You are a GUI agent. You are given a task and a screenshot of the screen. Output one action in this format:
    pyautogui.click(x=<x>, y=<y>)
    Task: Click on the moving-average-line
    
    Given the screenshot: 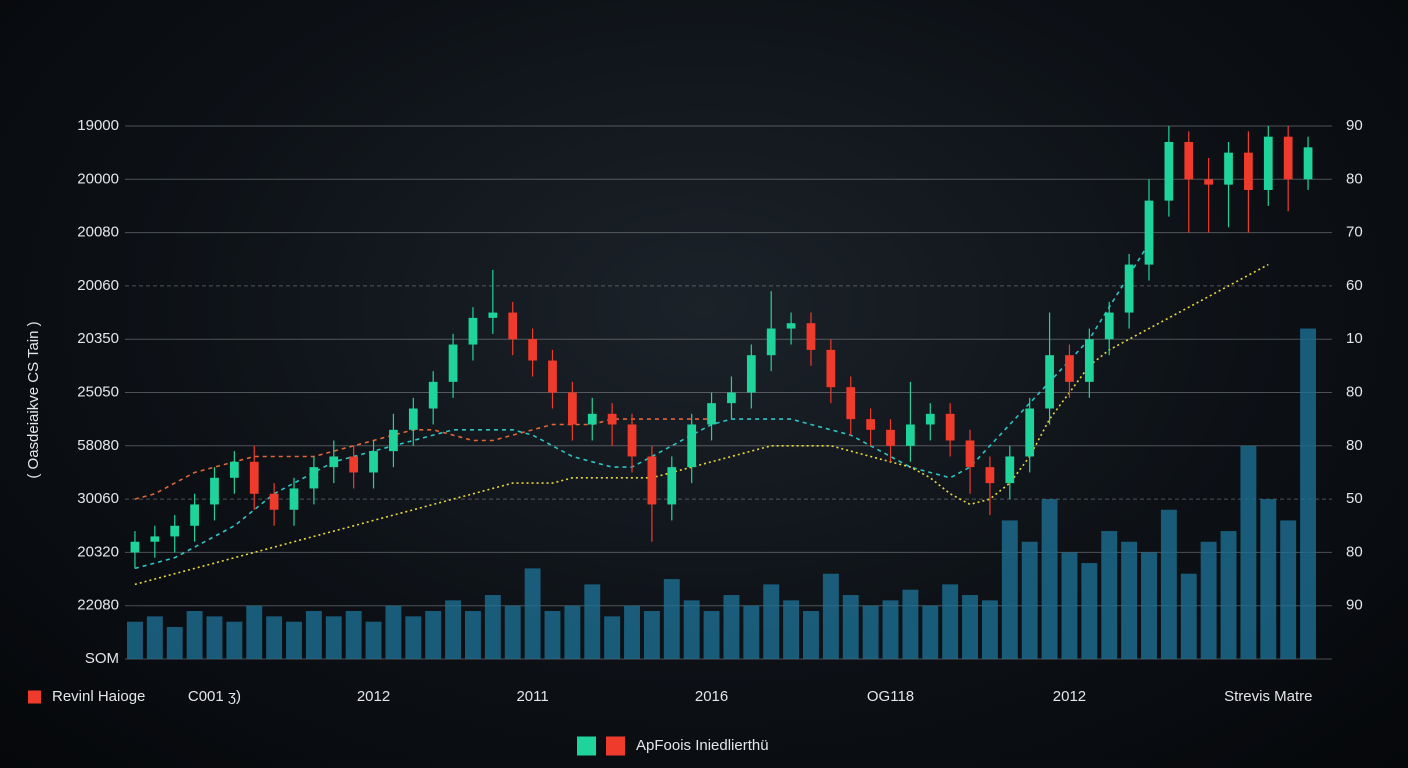 What is the action you would take?
    pyautogui.click(x=423, y=459)
    